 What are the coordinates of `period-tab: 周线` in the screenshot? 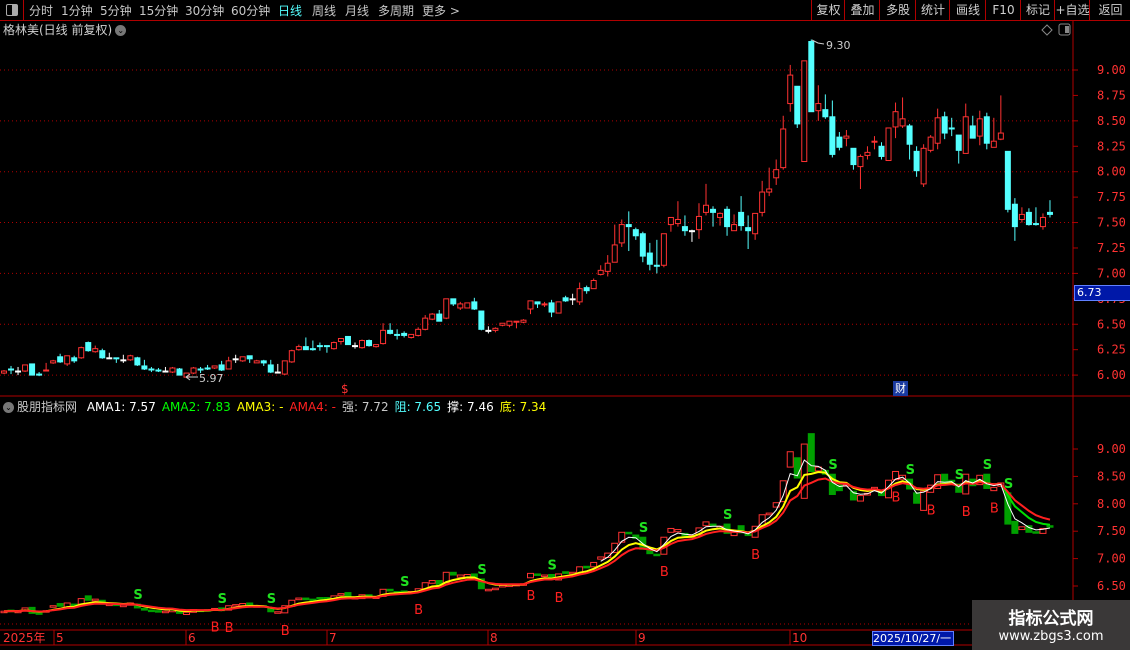 It's located at (324, 11).